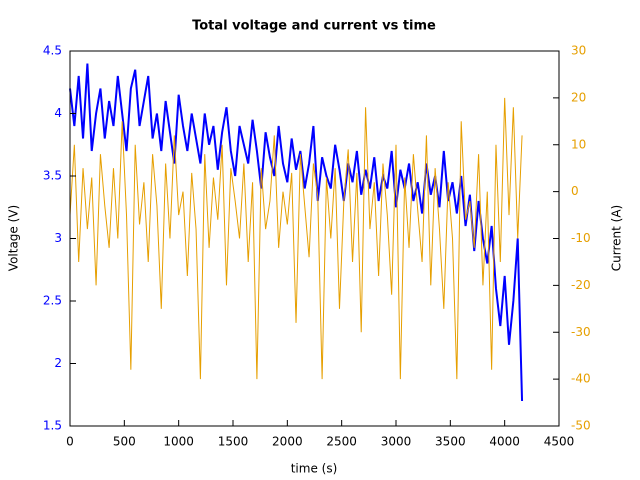 This screenshot has height=480, width=640. I want to click on y2-tick-label: 30, so click(578, 51).